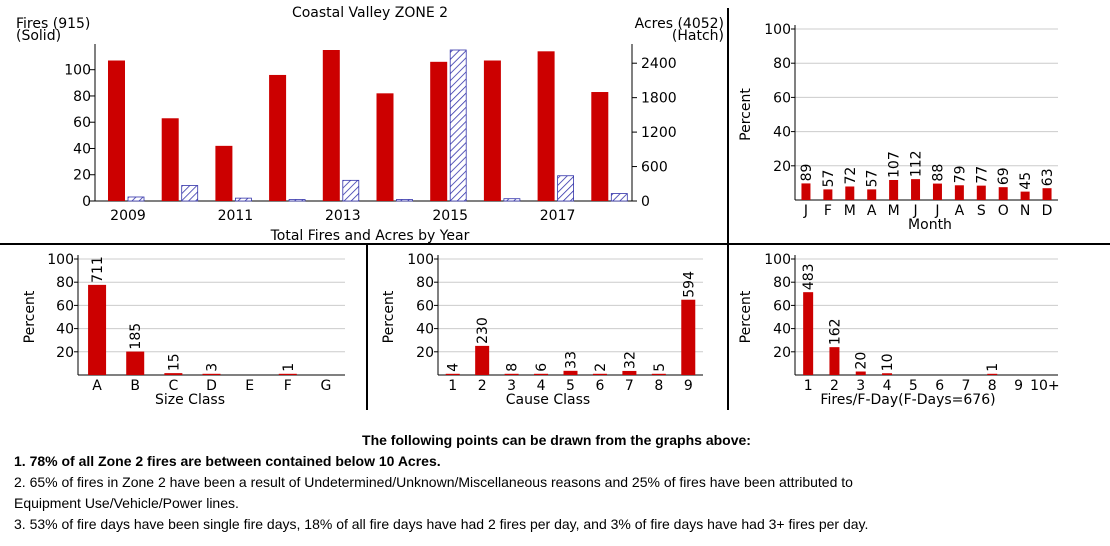  Describe the element at coordinates (807, 173) in the screenshot. I see `data-label: 89` at that location.